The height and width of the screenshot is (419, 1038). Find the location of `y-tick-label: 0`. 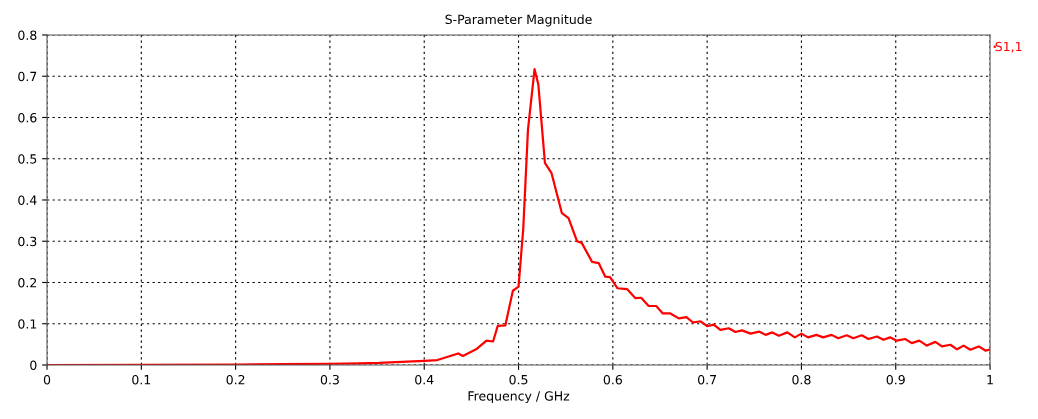

y-tick-label: 0 is located at coordinates (33, 365).